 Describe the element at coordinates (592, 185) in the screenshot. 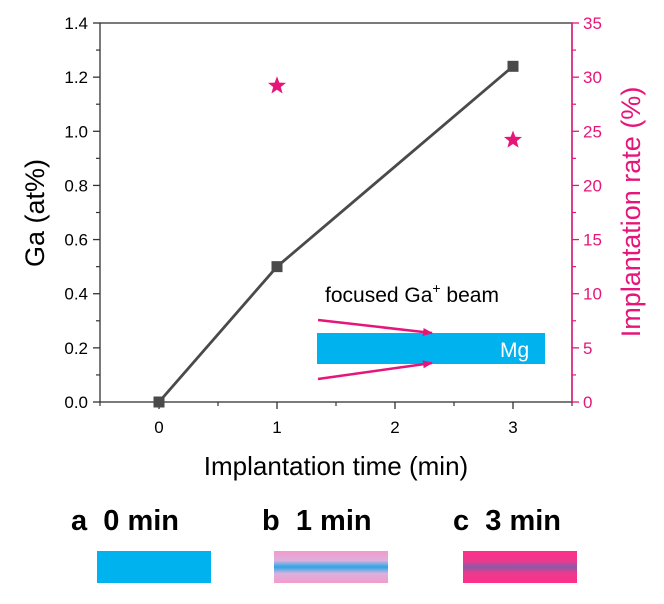

I see `y2-tick-label: 20` at that location.